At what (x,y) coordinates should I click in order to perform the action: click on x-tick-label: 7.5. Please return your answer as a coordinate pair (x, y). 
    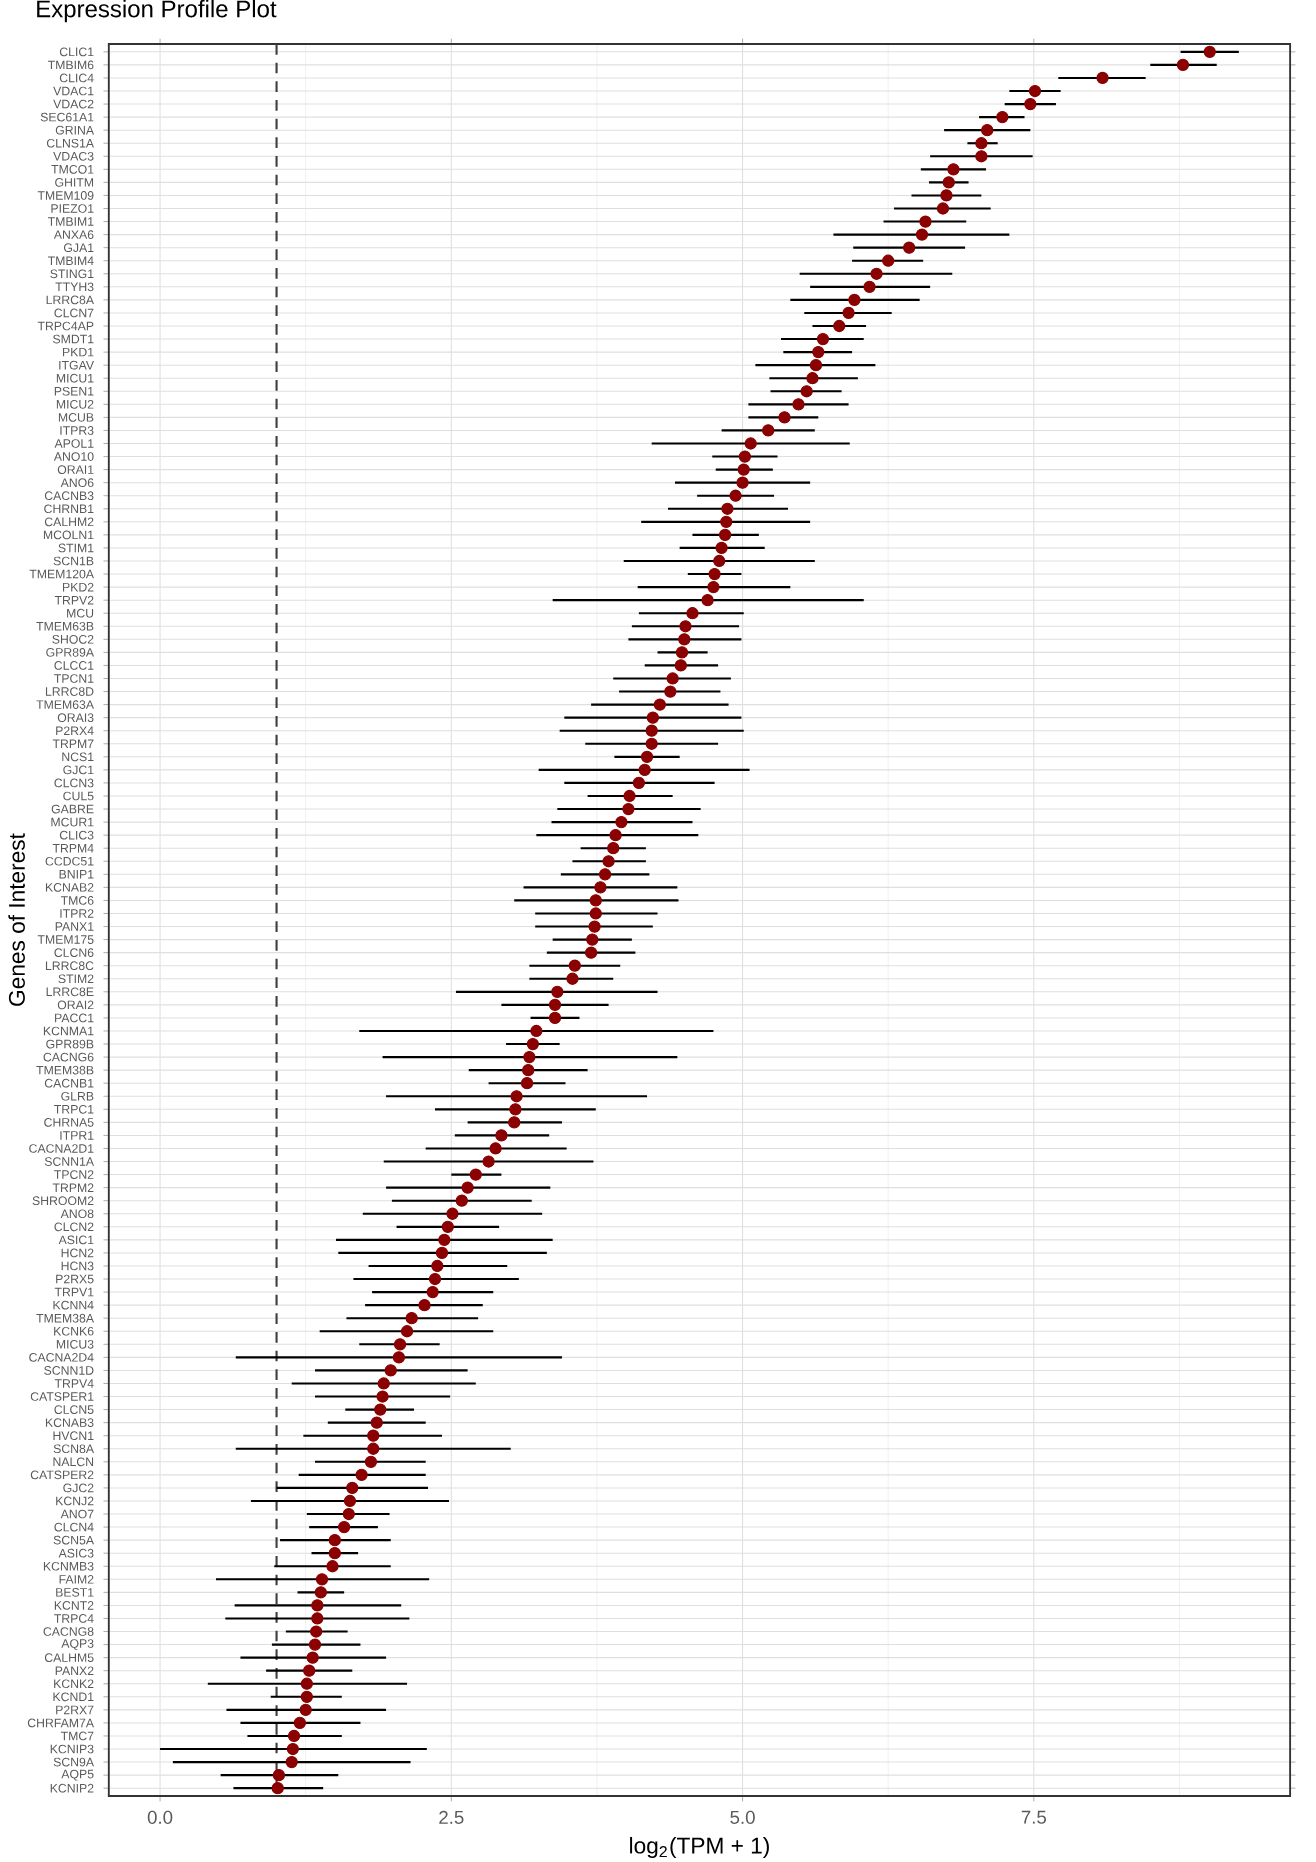
    Looking at the image, I should click on (1033, 1817).